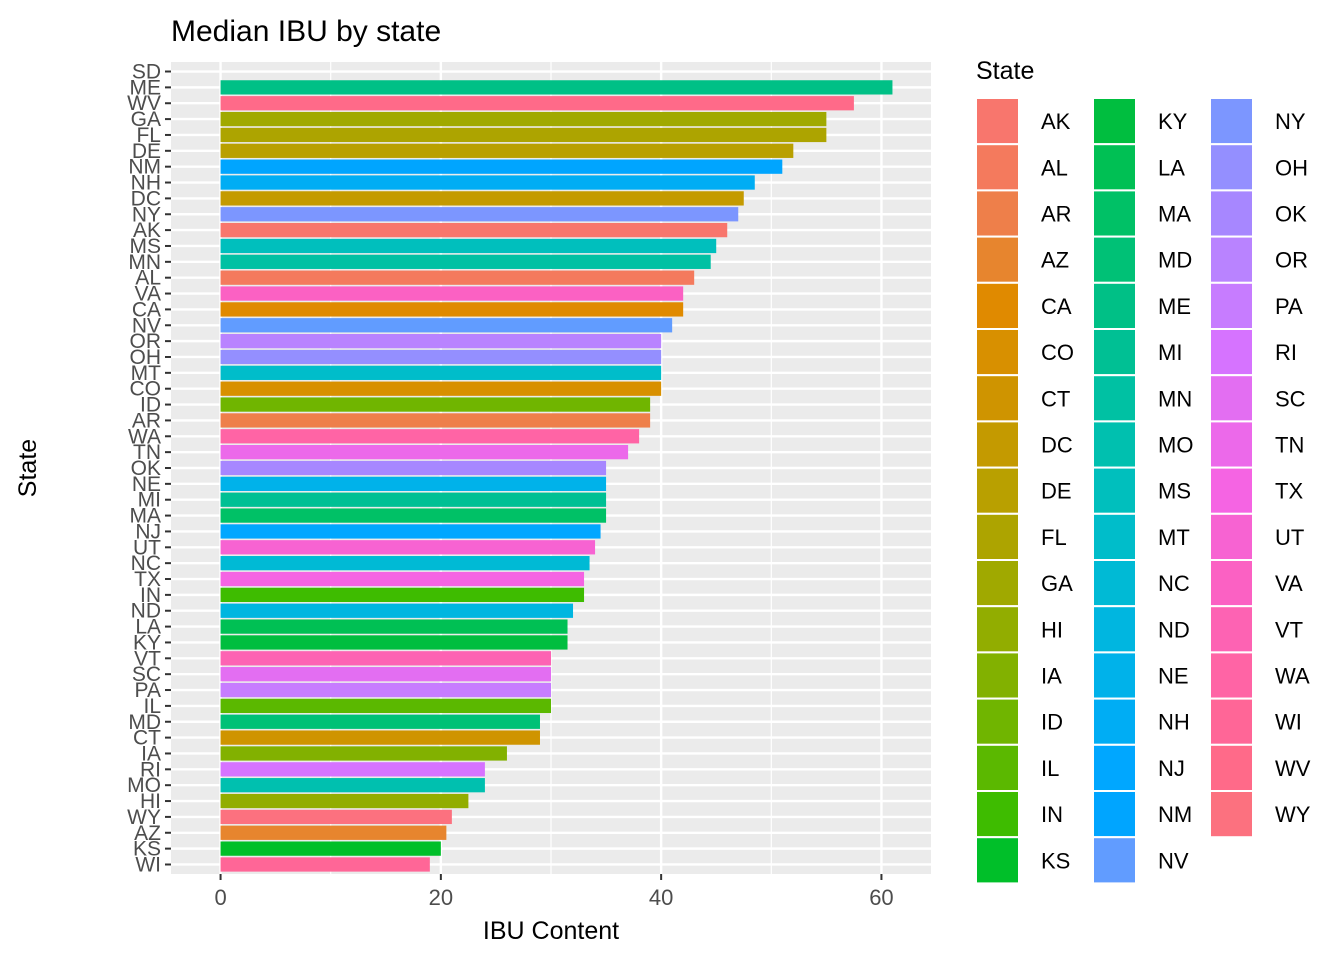 This screenshot has height=965, width=1344. I want to click on y-tick-label: IN, so click(150, 595).